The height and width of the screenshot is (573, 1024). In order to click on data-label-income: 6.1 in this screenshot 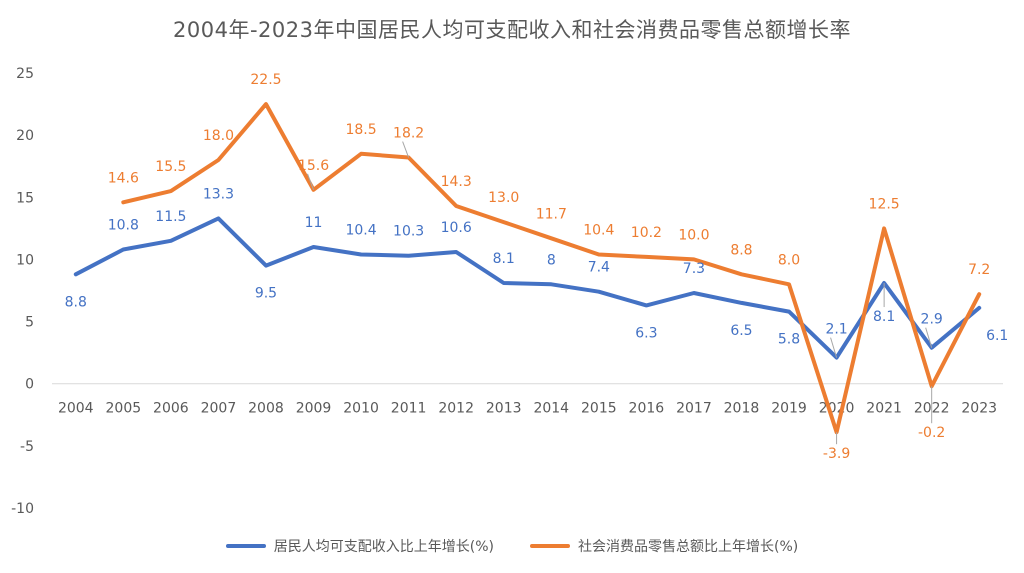, I will do `click(997, 336)`.